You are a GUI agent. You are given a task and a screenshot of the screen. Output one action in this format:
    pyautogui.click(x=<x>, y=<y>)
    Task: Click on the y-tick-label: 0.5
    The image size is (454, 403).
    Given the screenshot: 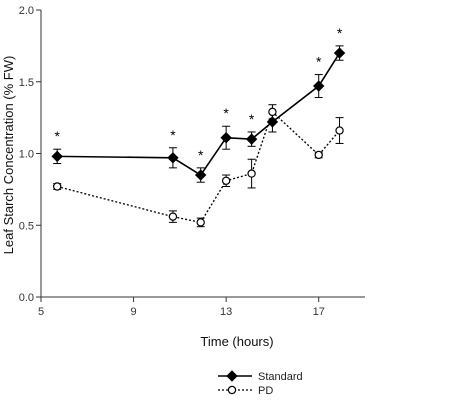 What is the action you would take?
    pyautogui.click(x=26, y=226)
    